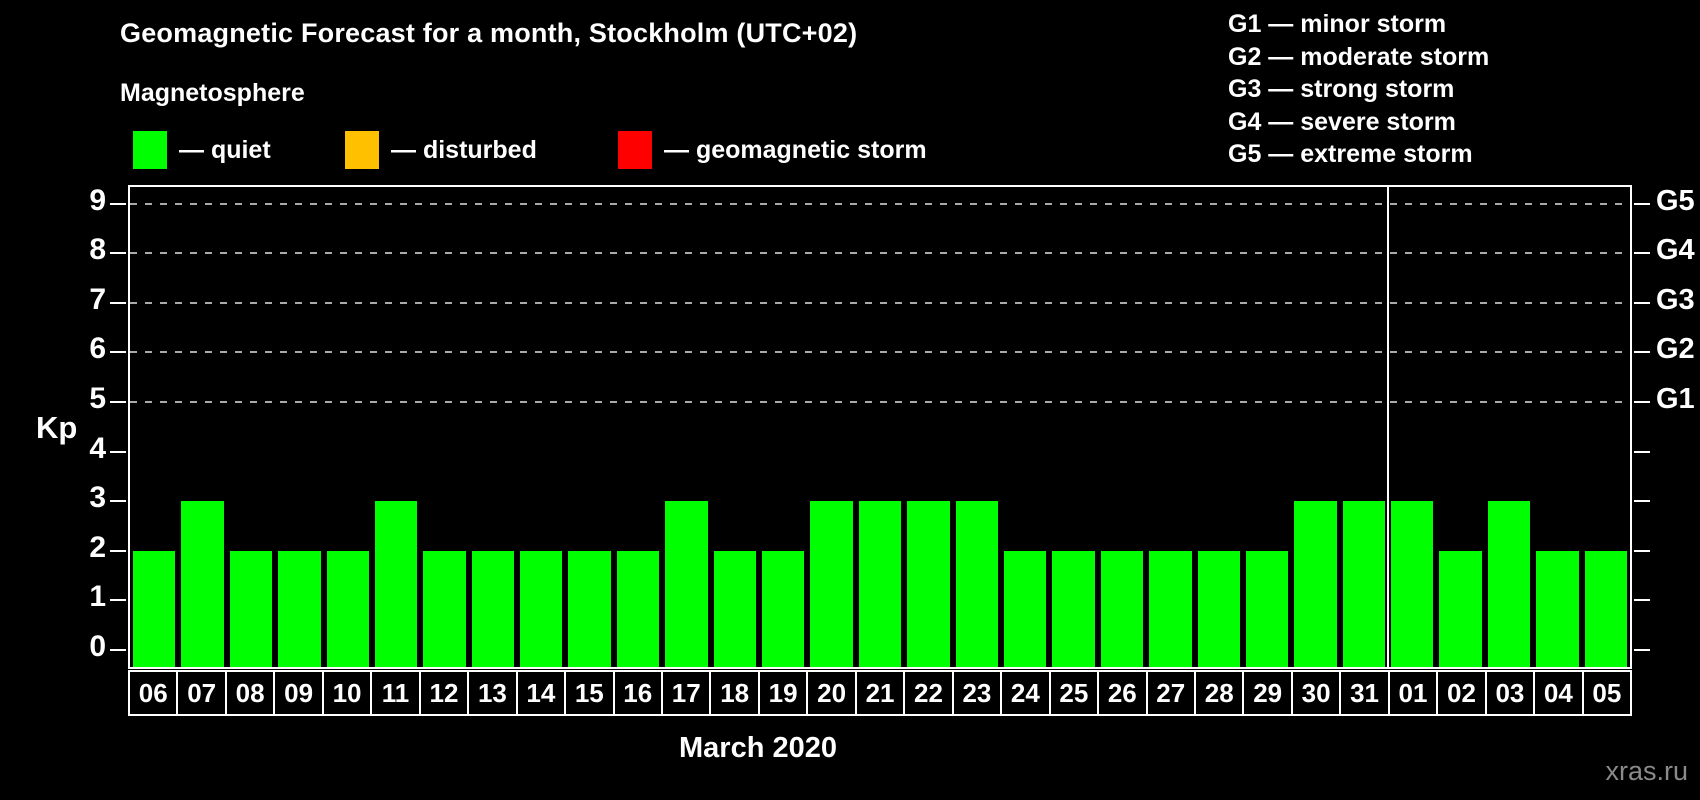 The height and width of the screenshot is (800, 1700). I want to click on day-label-22: 22, so click(928, 693).